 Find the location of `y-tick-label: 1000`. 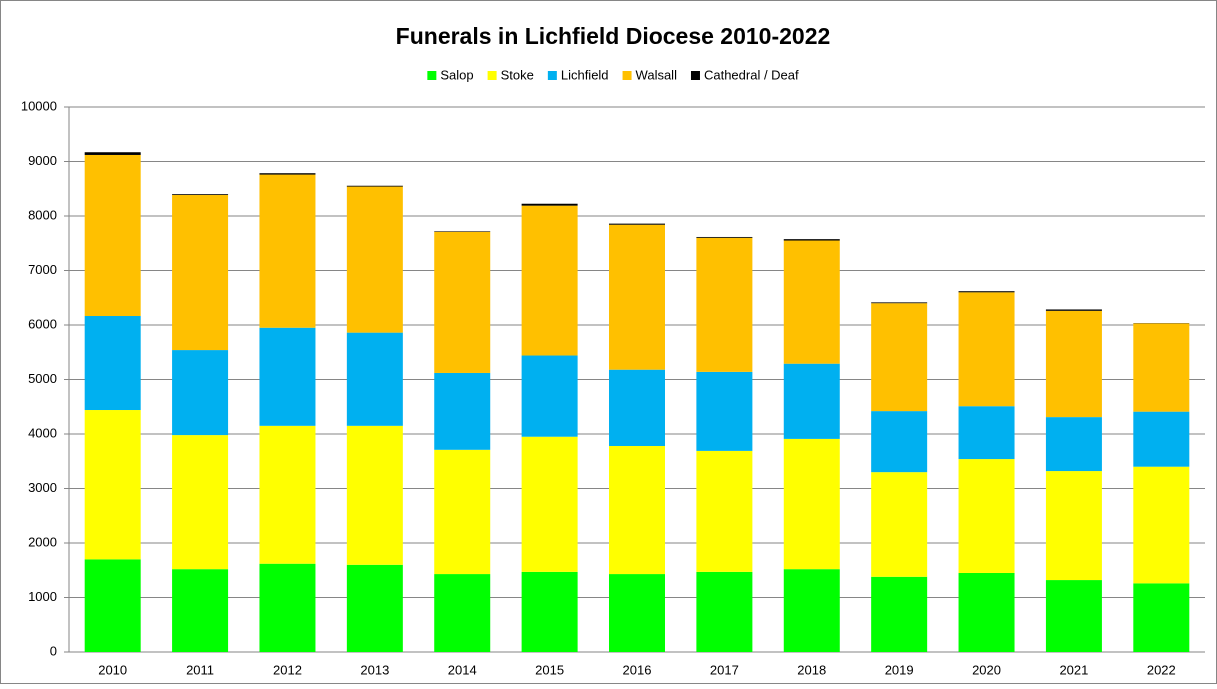

y-tick-label: 1000 is located at coordinates (42, 596).